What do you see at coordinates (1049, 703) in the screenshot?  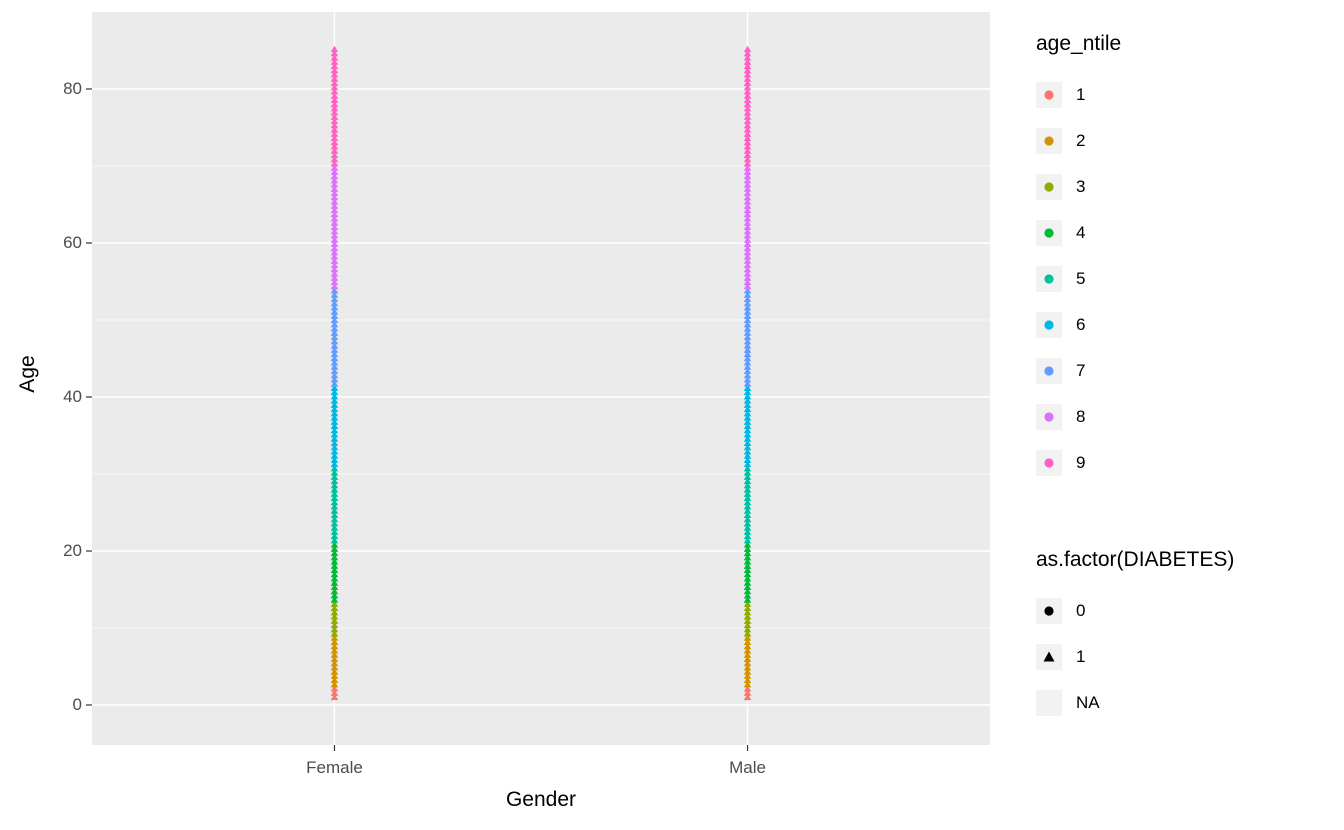 I see `legend-key-blank` at bounding box center [1049, 703].